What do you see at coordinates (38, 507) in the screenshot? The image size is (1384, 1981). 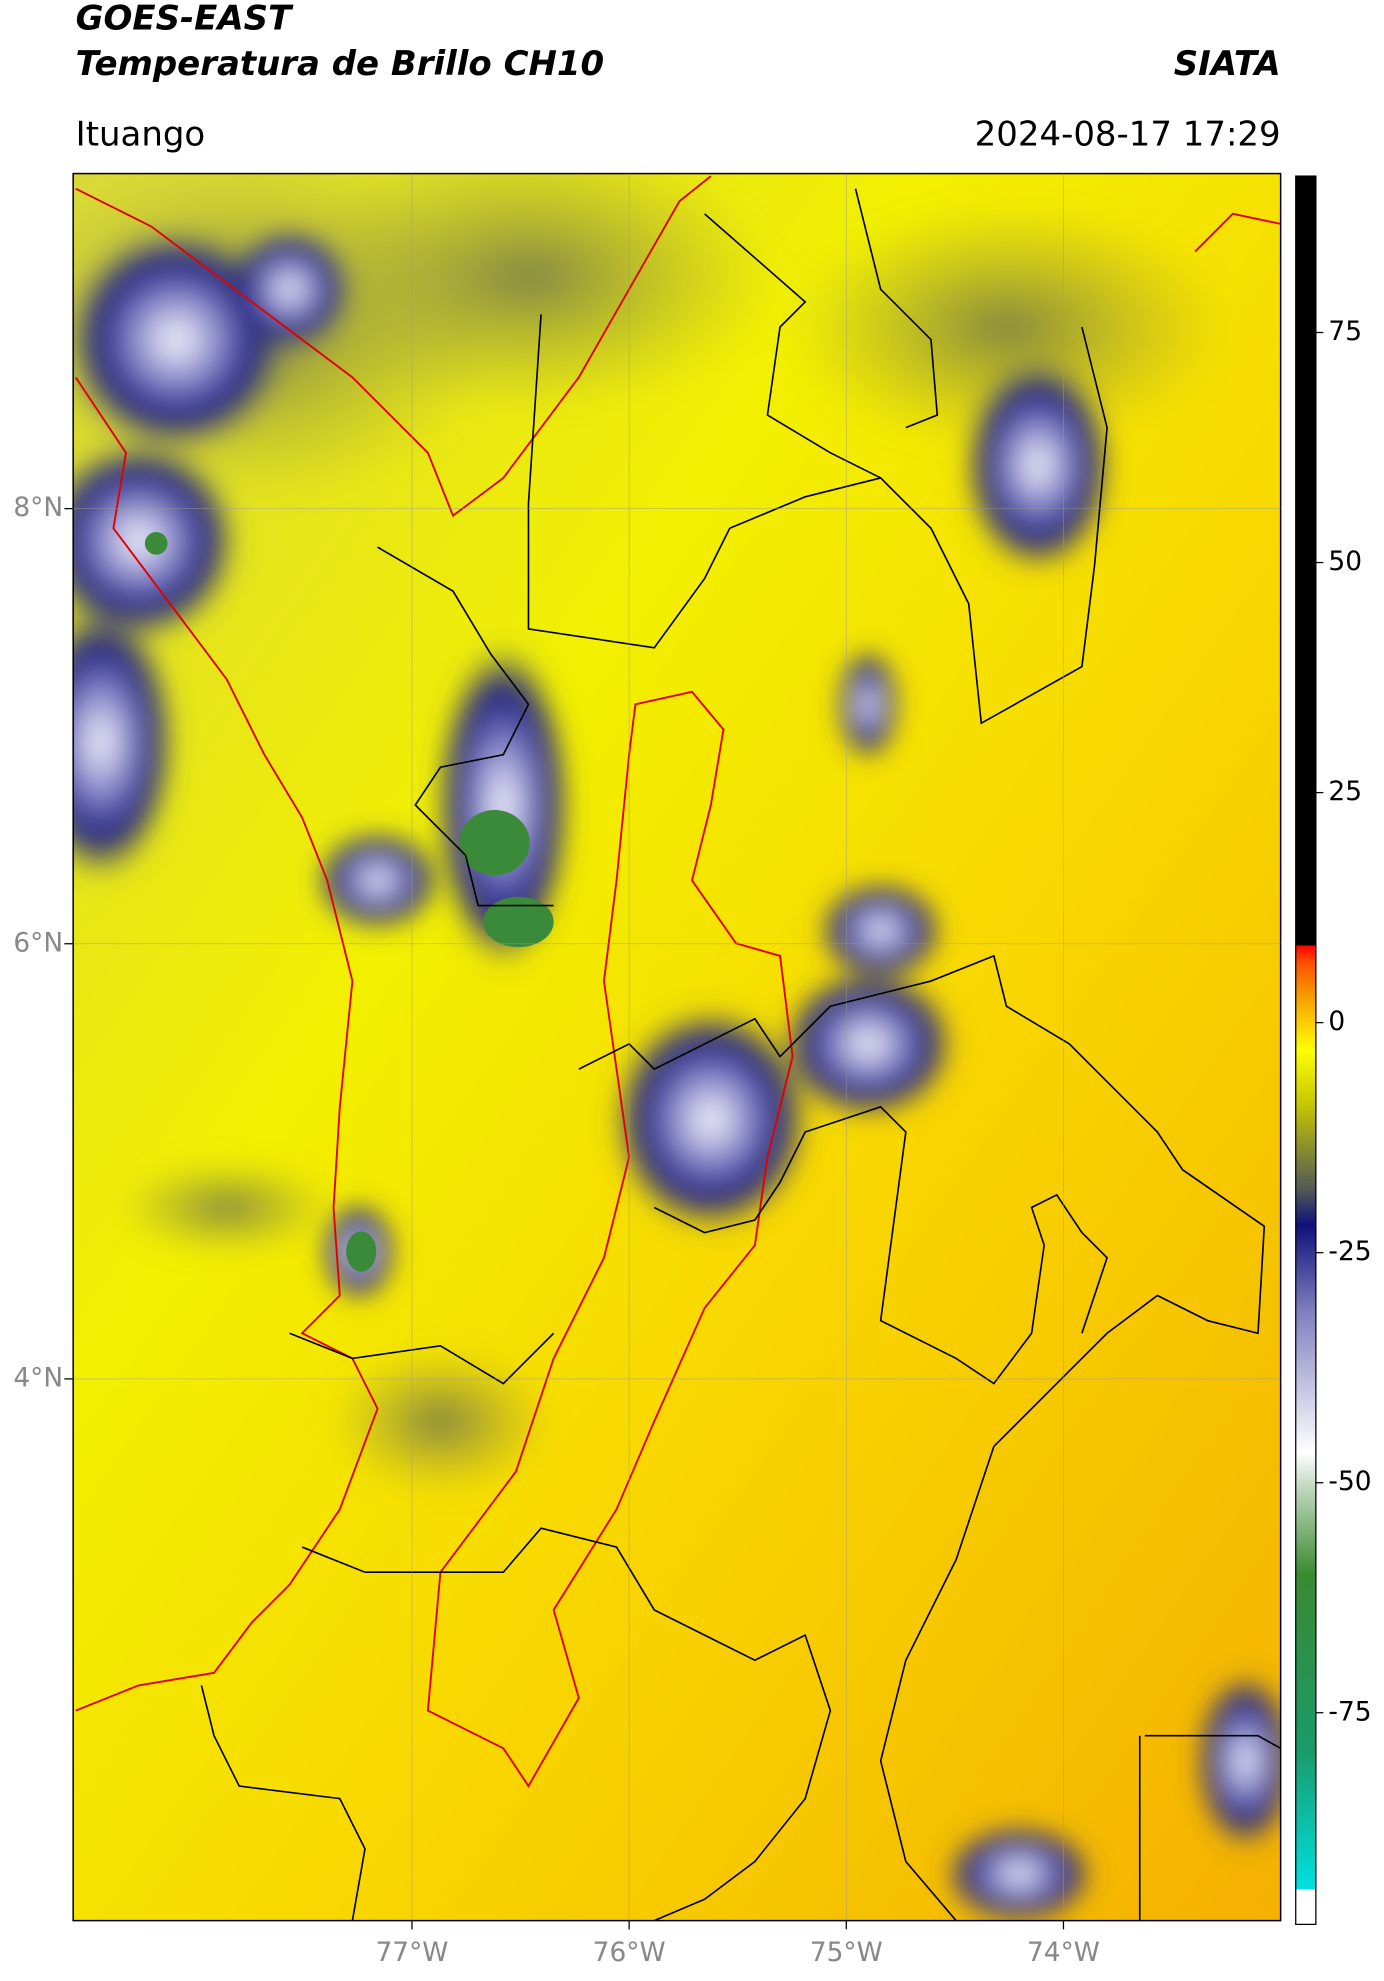 I see `y-tick-label: 8°N` at bounding box center [38, 507].